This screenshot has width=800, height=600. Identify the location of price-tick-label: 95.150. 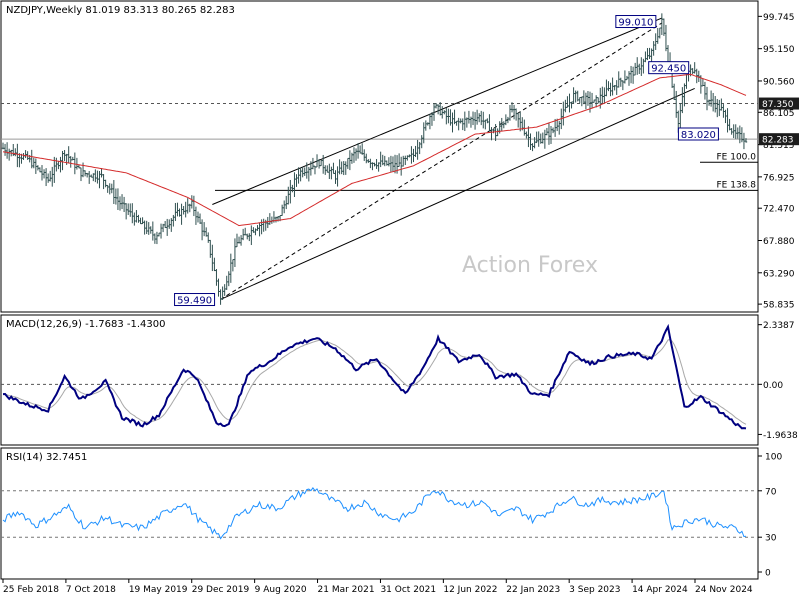
(779, 50).